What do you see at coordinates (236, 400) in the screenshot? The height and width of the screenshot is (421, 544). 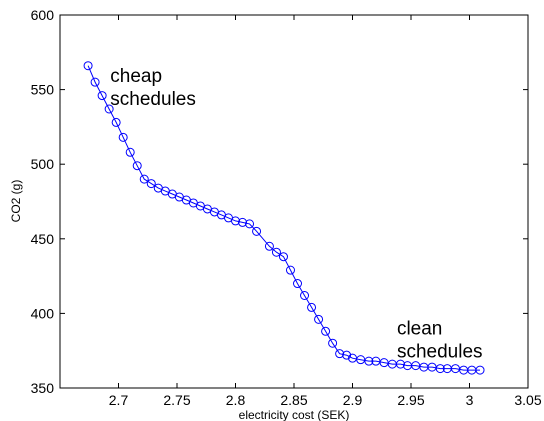 I see `x-tick-label: 2.8` at bounding box center [236, 400].